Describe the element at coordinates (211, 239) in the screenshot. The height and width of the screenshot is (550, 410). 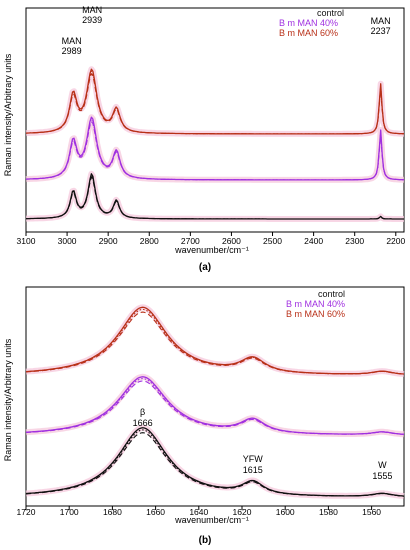
I see `x-ticks-a: 3100 3000 2900 2800 2700 2600 2500 2400 2300 2200` at that location.